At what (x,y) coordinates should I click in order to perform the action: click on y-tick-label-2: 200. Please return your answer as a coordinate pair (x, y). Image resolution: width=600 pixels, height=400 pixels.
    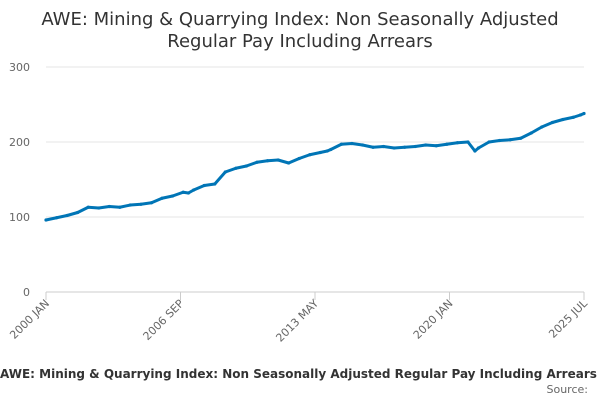
    Looking at the image, I should click on (19, 142).